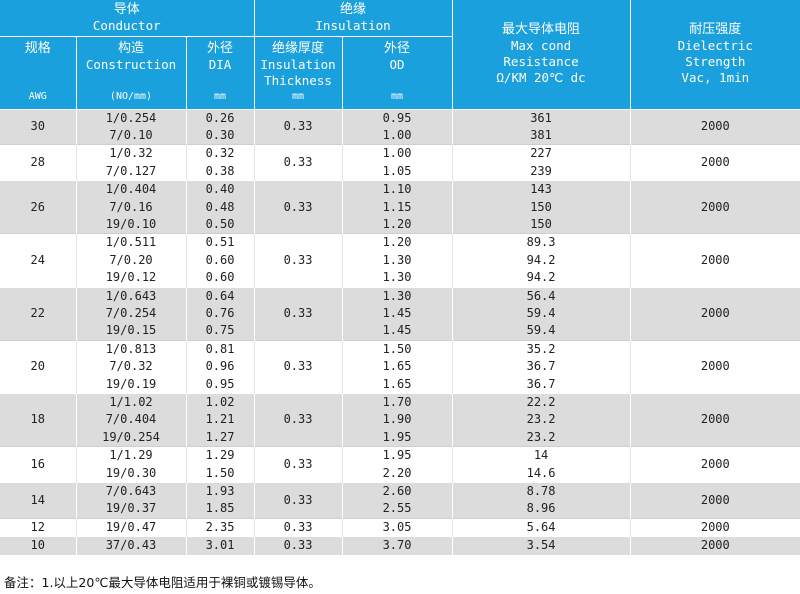 The width and height of the screenshot is (800, 594). I want to click on construction-cell: 19/0.12, so click(131, 278).